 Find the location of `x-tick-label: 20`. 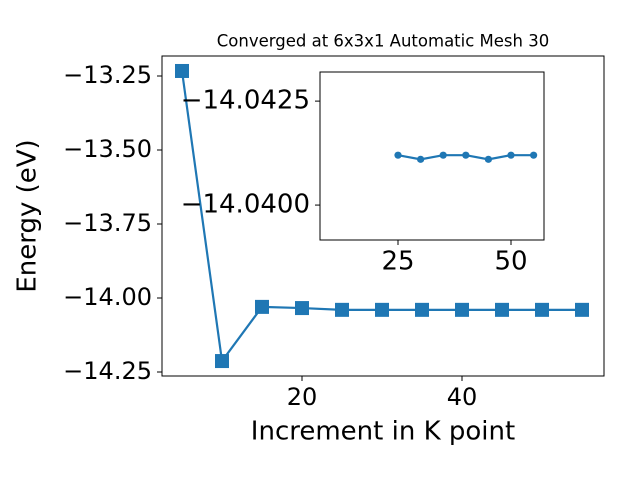

x-tick-label: 20 is located at coordinates (302, 397).